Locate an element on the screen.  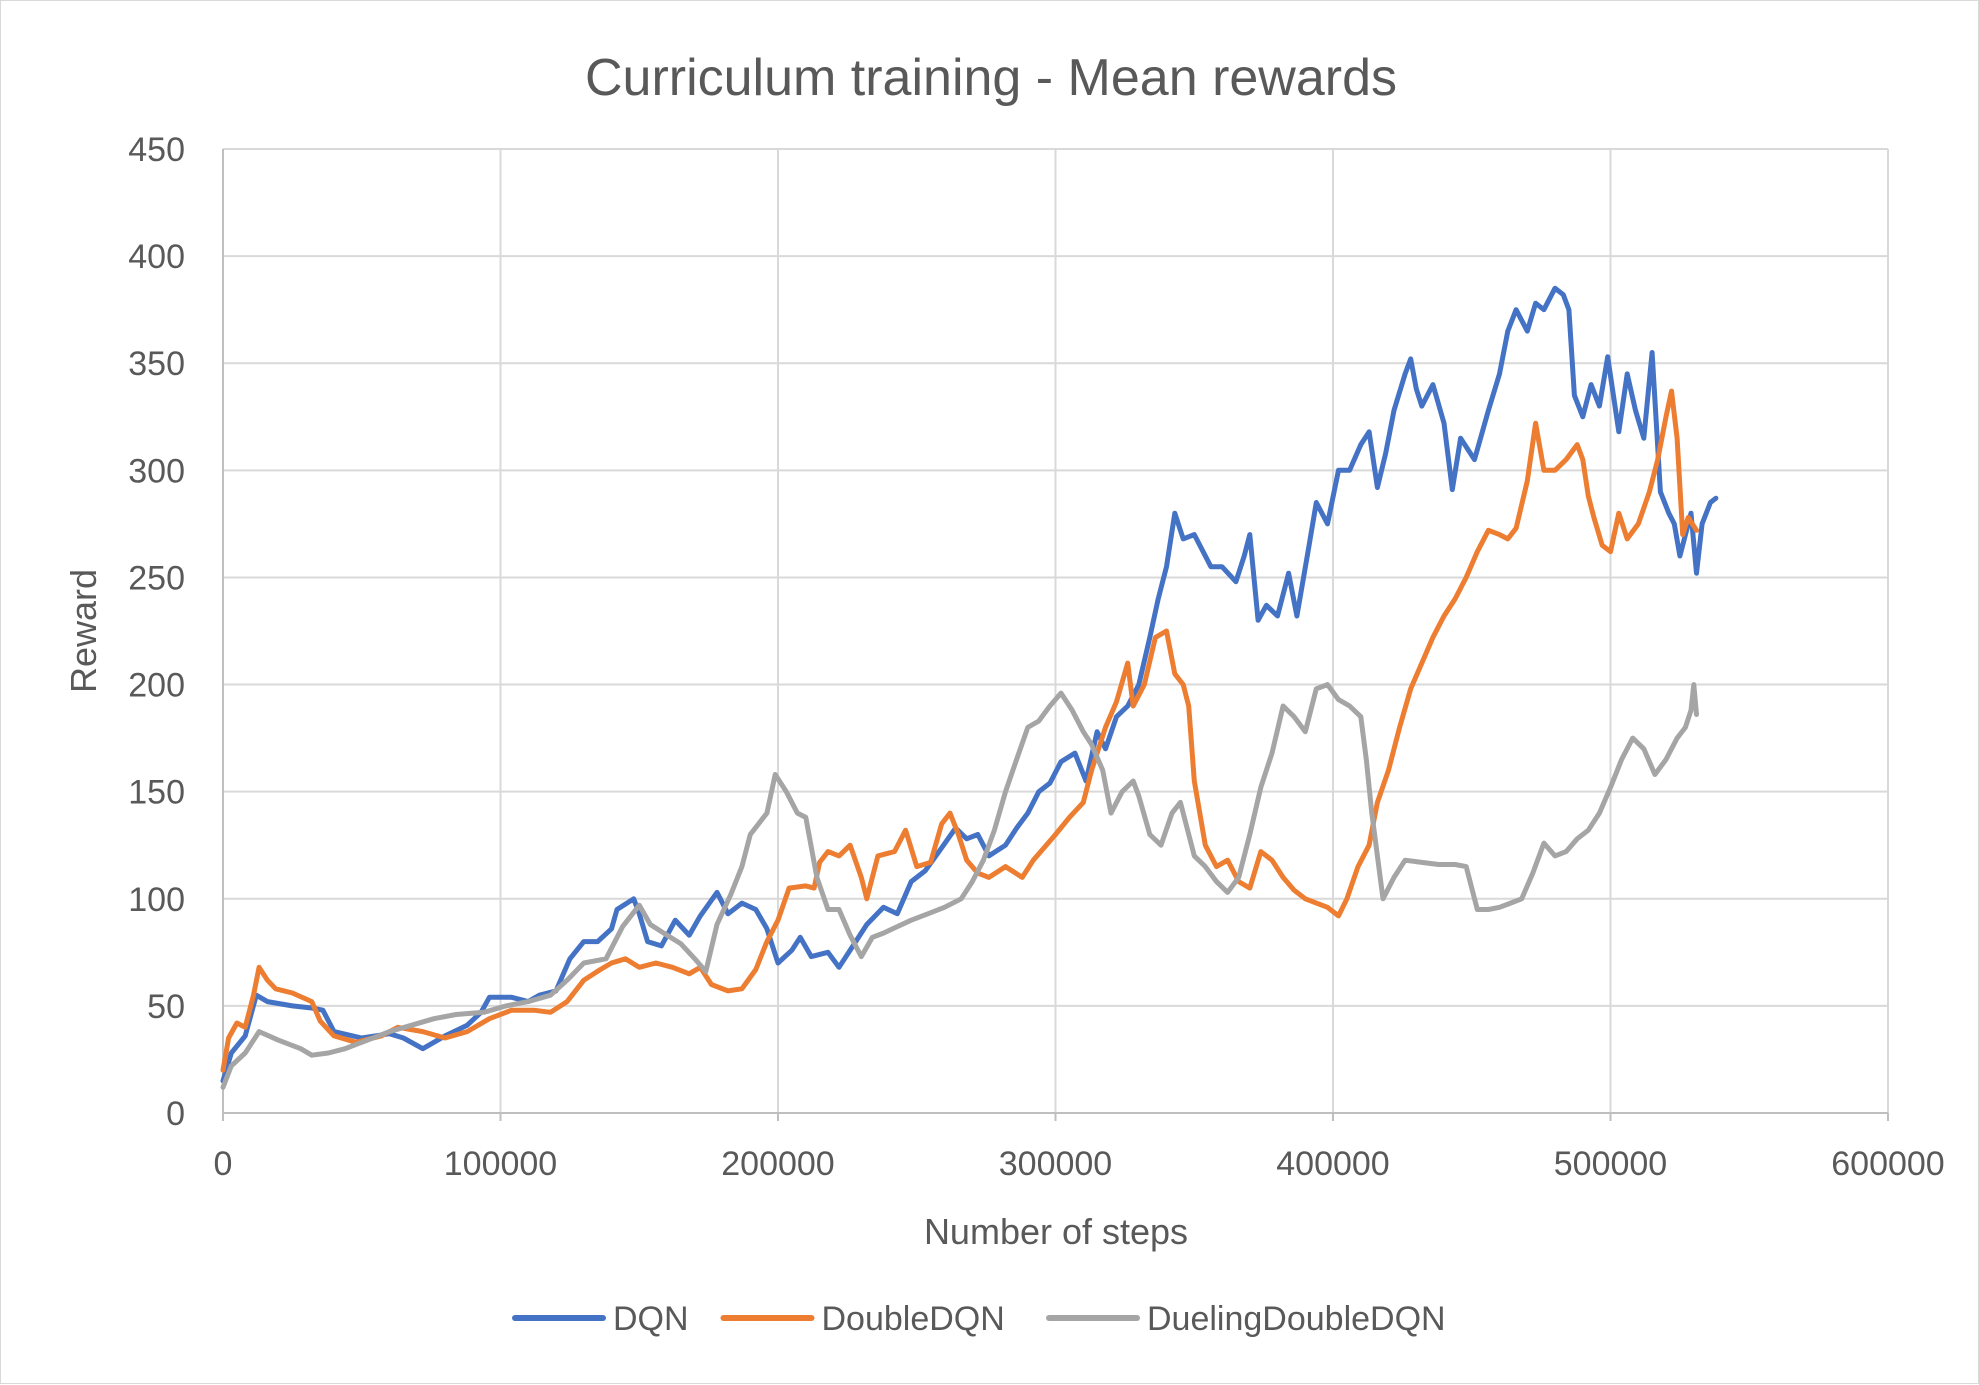
y-tick-label: 0 is located at coordinates (175, 1114).